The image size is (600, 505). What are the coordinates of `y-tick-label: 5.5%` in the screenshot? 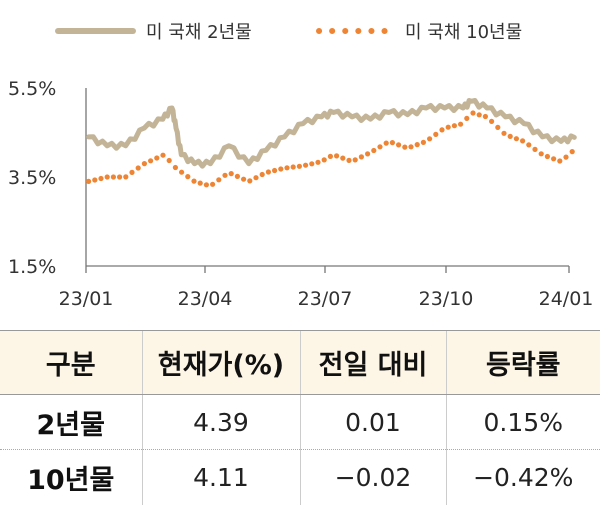 It's located at (32, 89).